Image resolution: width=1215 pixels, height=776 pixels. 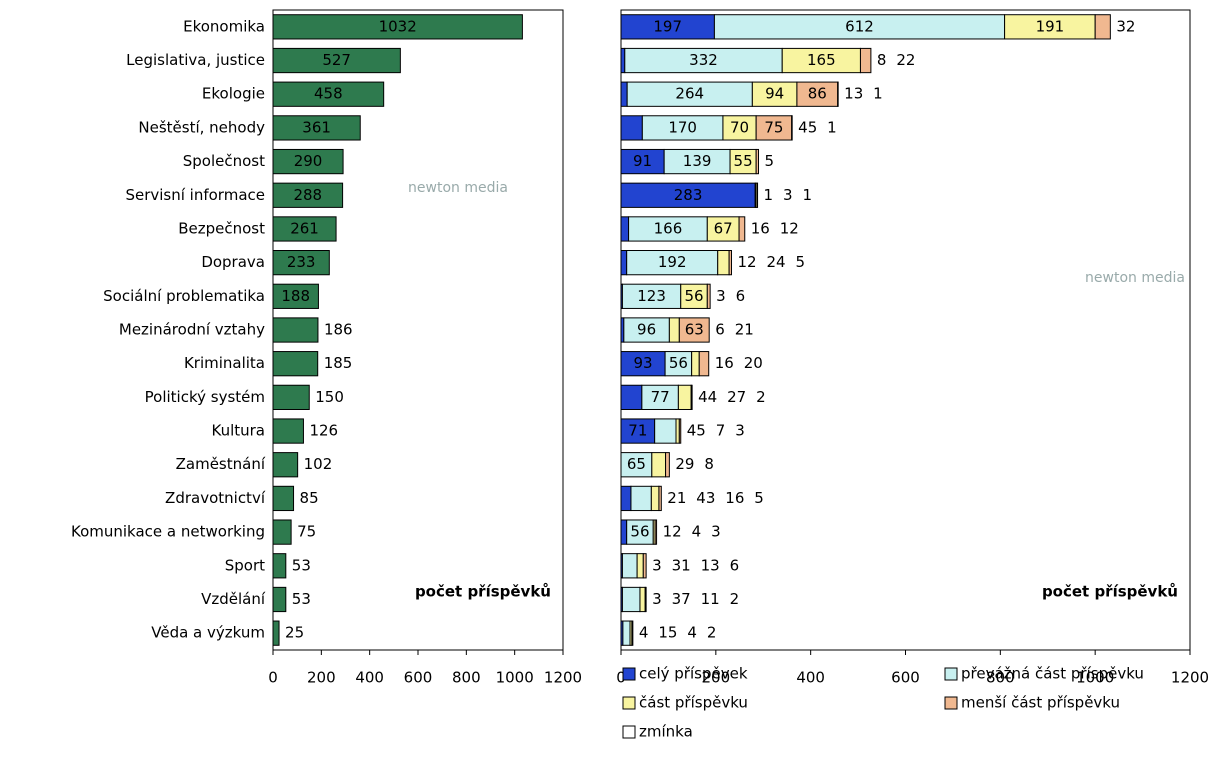 What do you see at coordinates (672, 262) in the screenshot?
I see `value-label: 192` at bounding box center [672, 262].